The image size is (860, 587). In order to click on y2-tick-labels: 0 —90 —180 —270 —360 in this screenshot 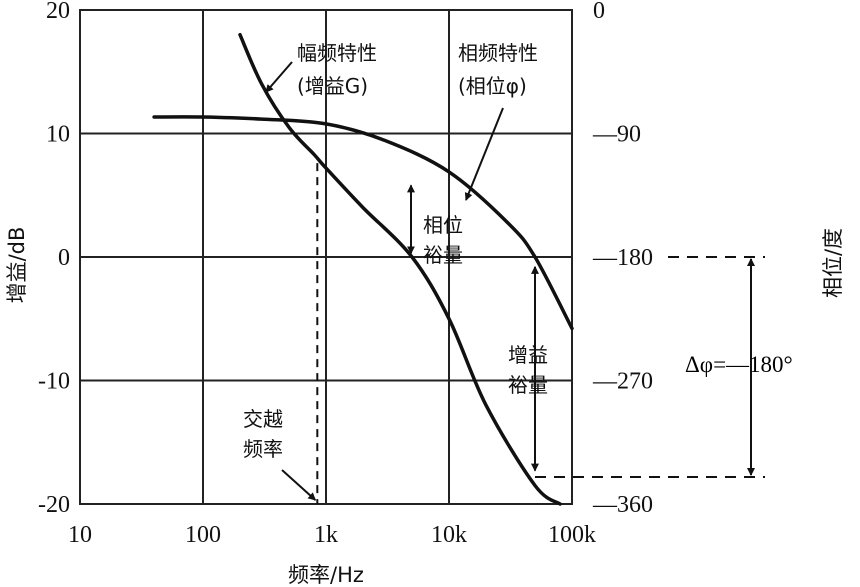, I will do `click(622, 259)`.